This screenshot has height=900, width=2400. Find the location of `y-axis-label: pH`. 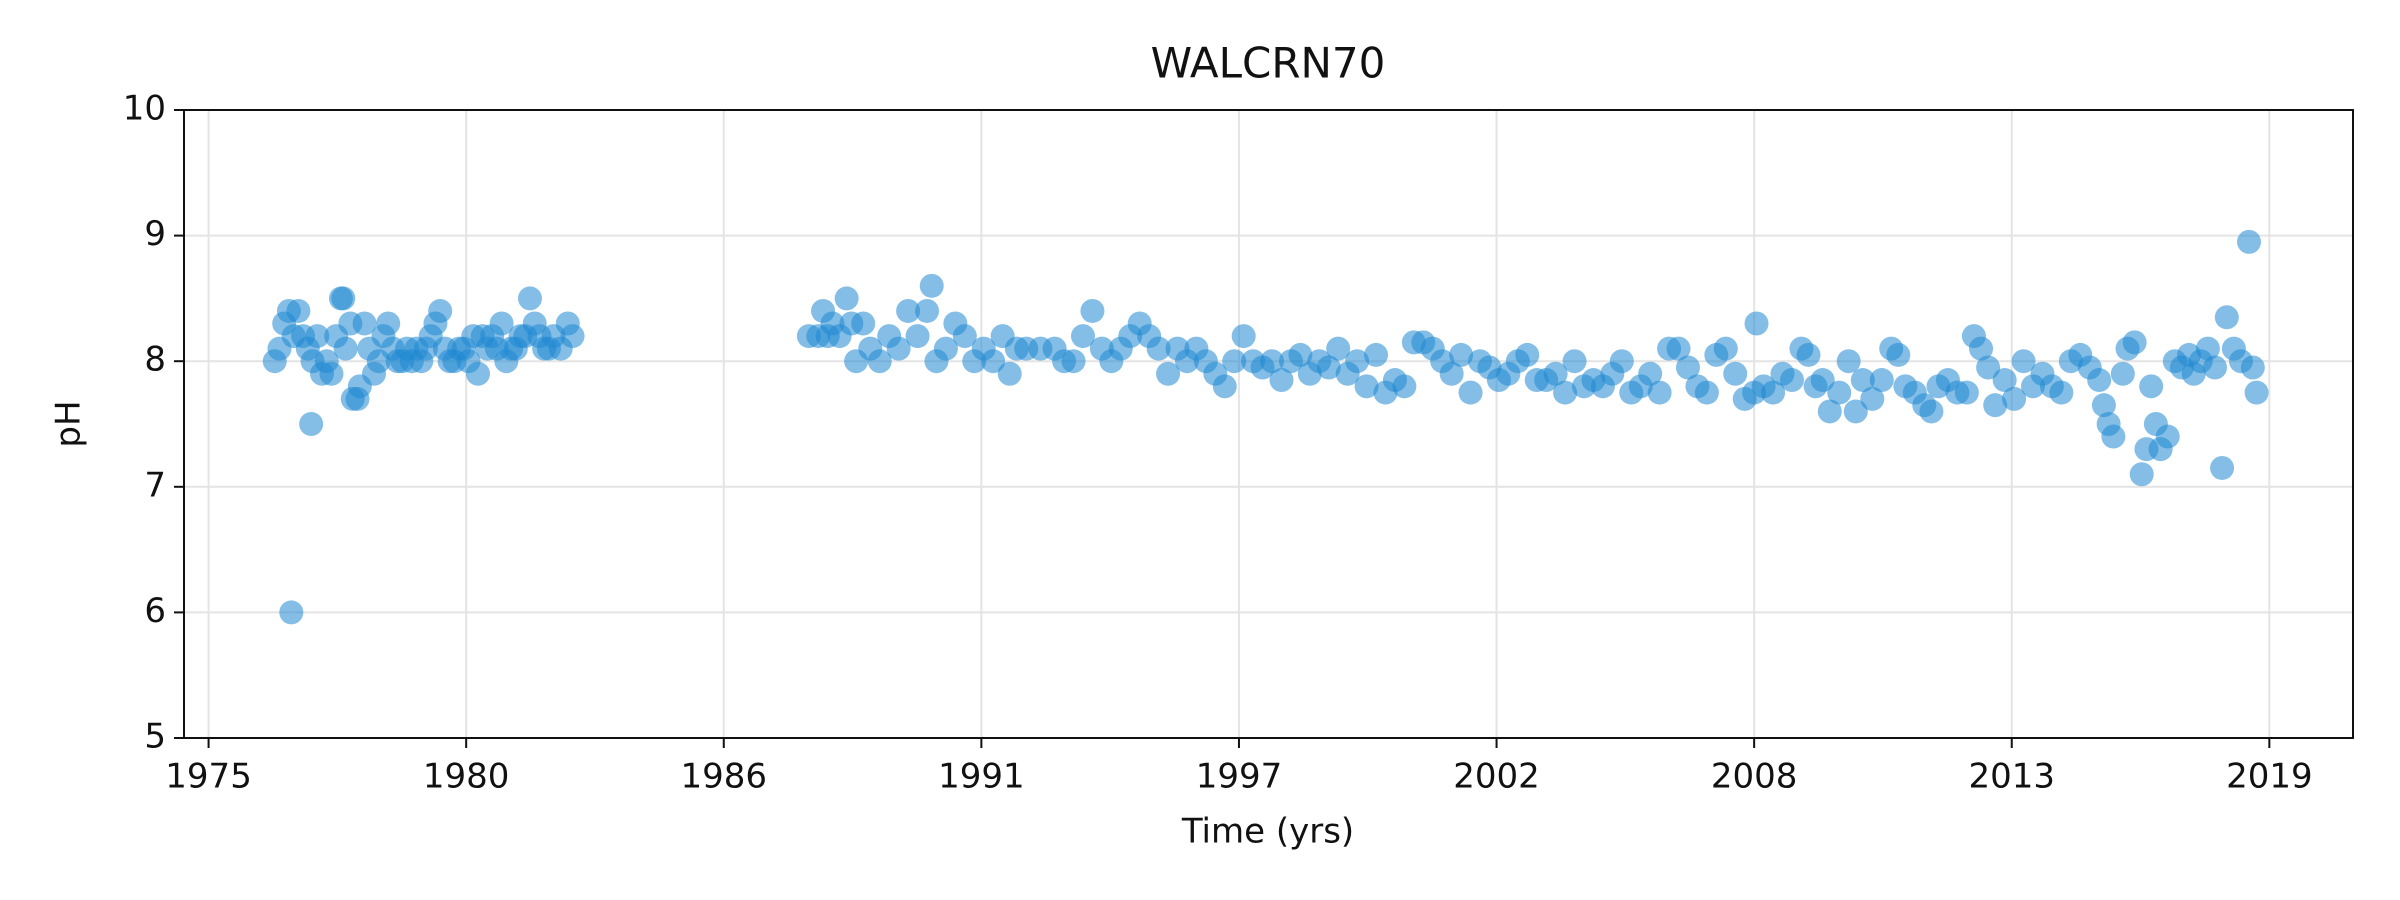

y-axis-label: pH is located at coordinates (69, 423).